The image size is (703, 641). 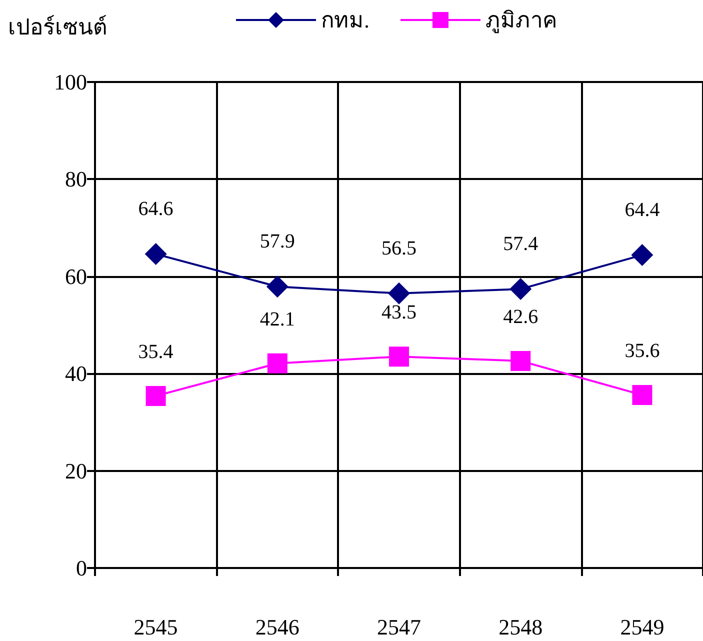 What do you see at coordinates (81, 568) in the screenshot?
I see `y-tick-label: 0` at bounding box center [81, 568].